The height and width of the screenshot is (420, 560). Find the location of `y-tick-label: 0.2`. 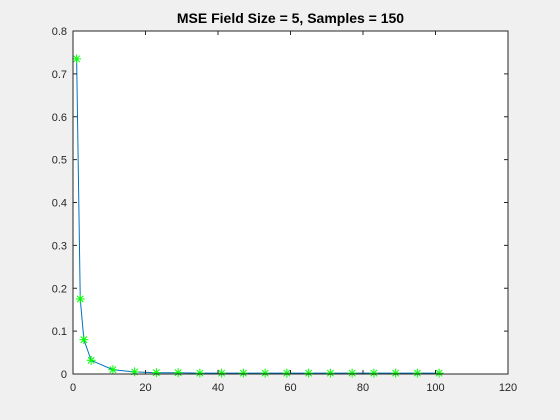

y-tick-label: 0.2 is located at coordinates (59, 289).